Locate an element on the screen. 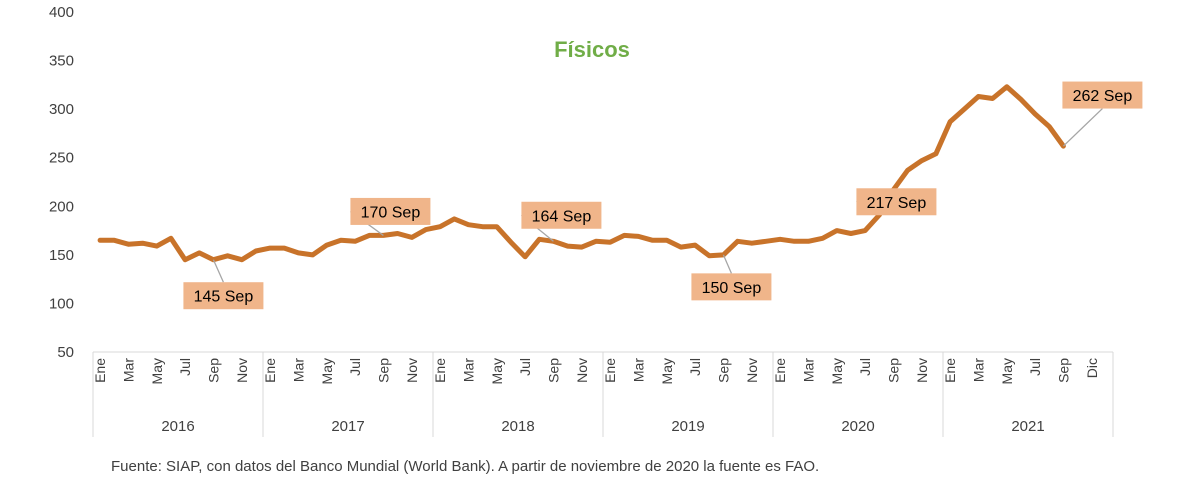 This screenshot has height=492, width=1185. data-label-text: 262 Sep is located at coordinates (1103, 96).